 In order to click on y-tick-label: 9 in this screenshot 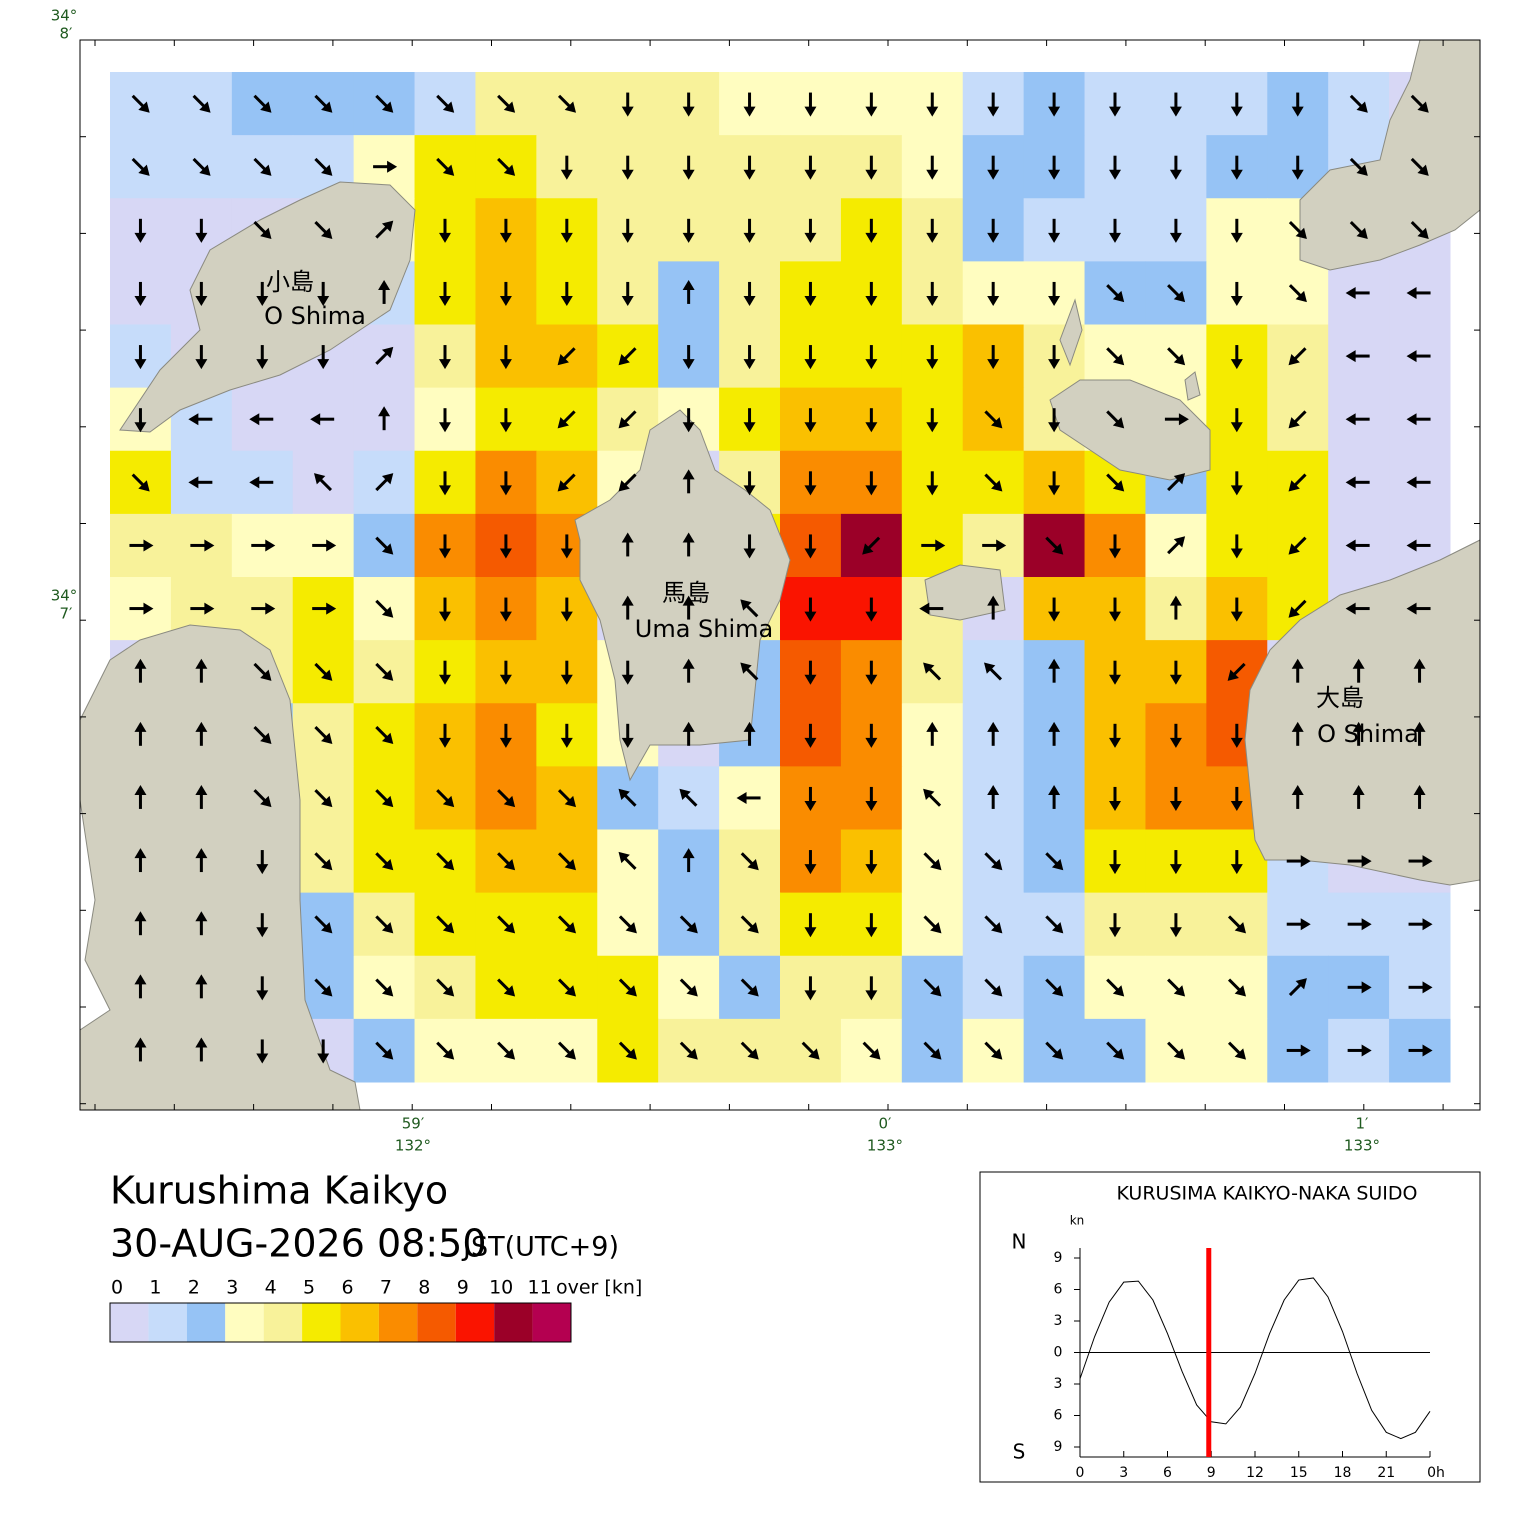, I will do `click(1058, 1258)`.